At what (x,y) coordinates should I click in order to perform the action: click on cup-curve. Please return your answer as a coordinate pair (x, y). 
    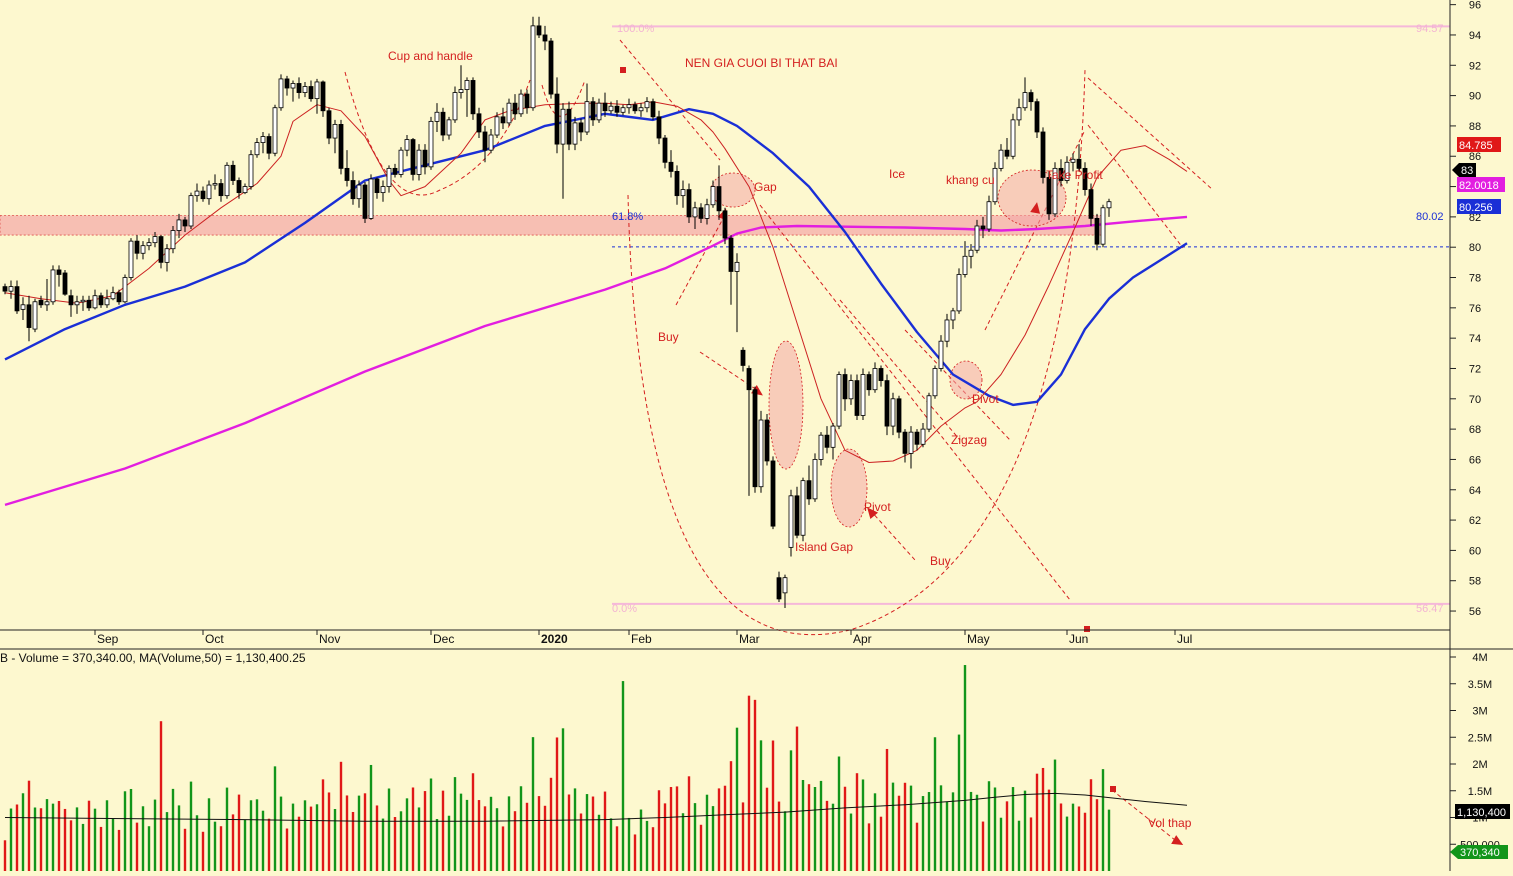
    Looking at the image, I should click on (437, 133).